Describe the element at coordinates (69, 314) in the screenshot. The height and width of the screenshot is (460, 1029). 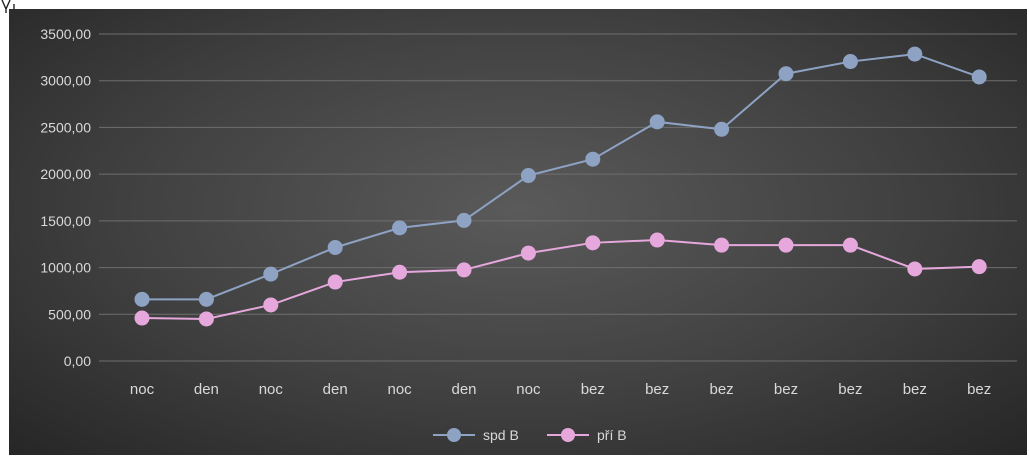
I see `y-tick-label: 500,00` at that location.